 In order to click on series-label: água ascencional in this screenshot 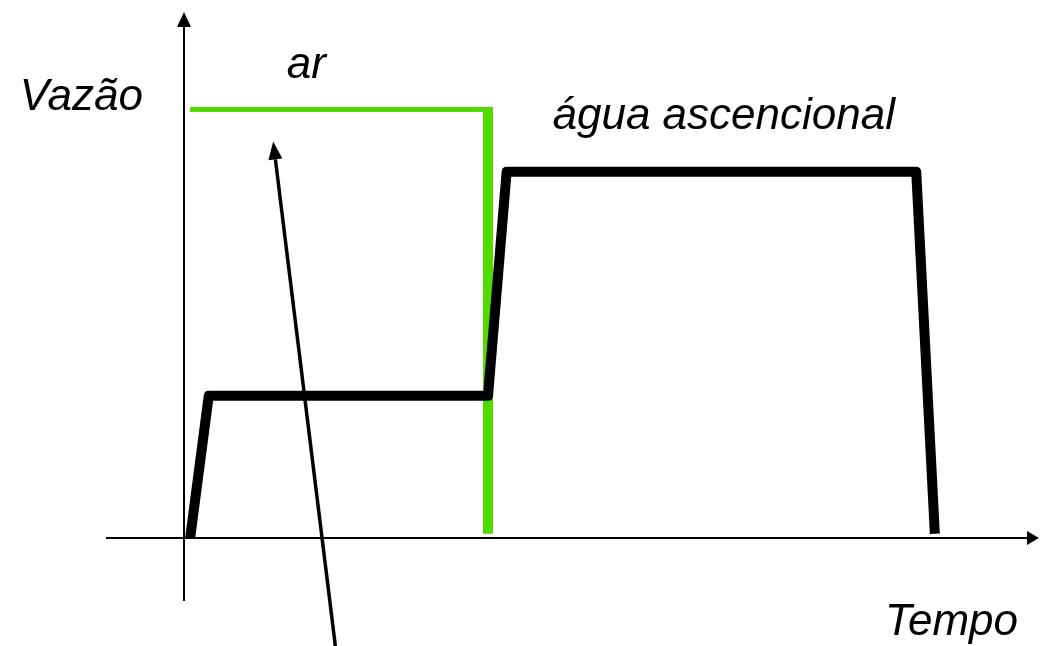, I will do `click(724, 113)`.